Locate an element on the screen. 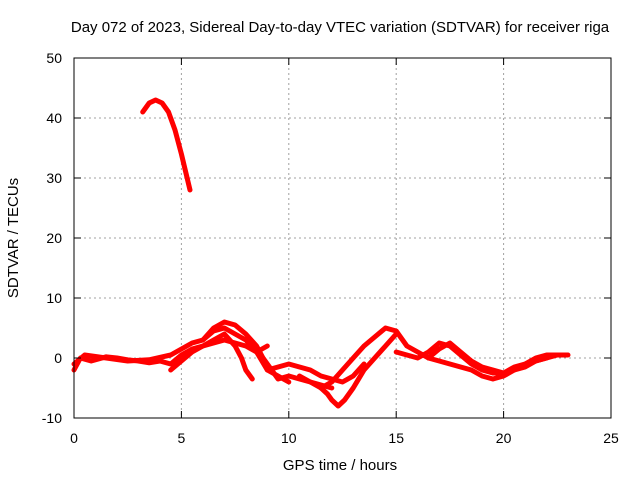 The image size is (640, 480). x-axis-tick-labels: 0 5 10 15 20 25 is located at coordinates (344, 438).